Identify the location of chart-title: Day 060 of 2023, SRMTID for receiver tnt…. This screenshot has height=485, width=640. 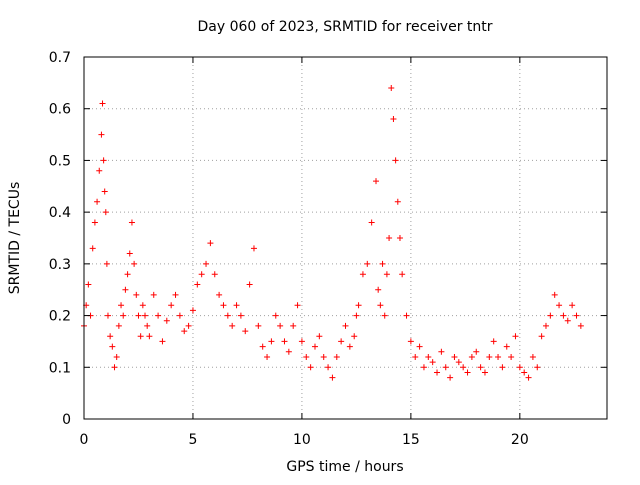
(344, 27).